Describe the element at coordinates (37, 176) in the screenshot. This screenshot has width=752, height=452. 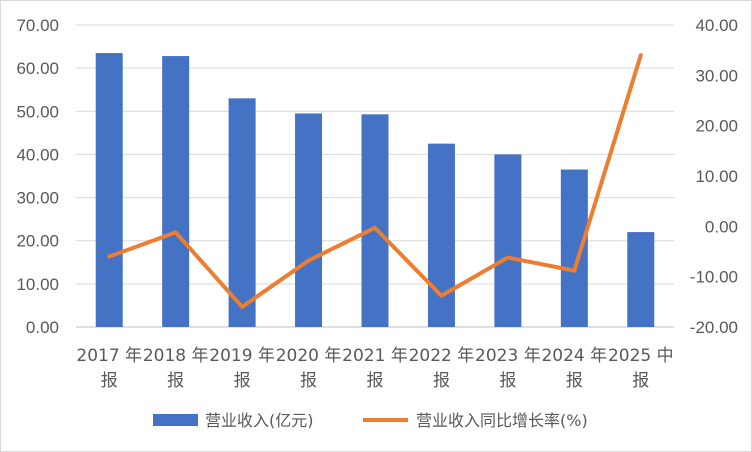
I see `left-axis-ticks: 0.00 10.00 20.00 30.00 40.00 50.00 60.00 70.00` at that location.